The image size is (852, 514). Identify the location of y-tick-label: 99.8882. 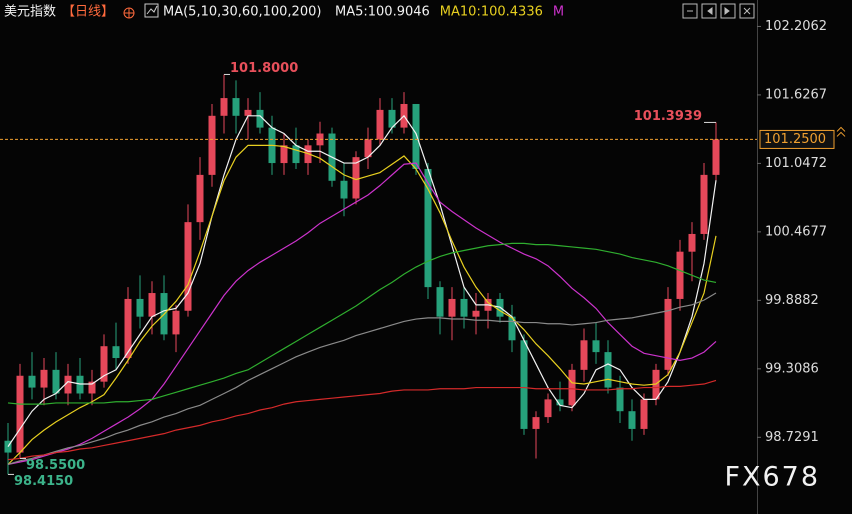
(792, 300).